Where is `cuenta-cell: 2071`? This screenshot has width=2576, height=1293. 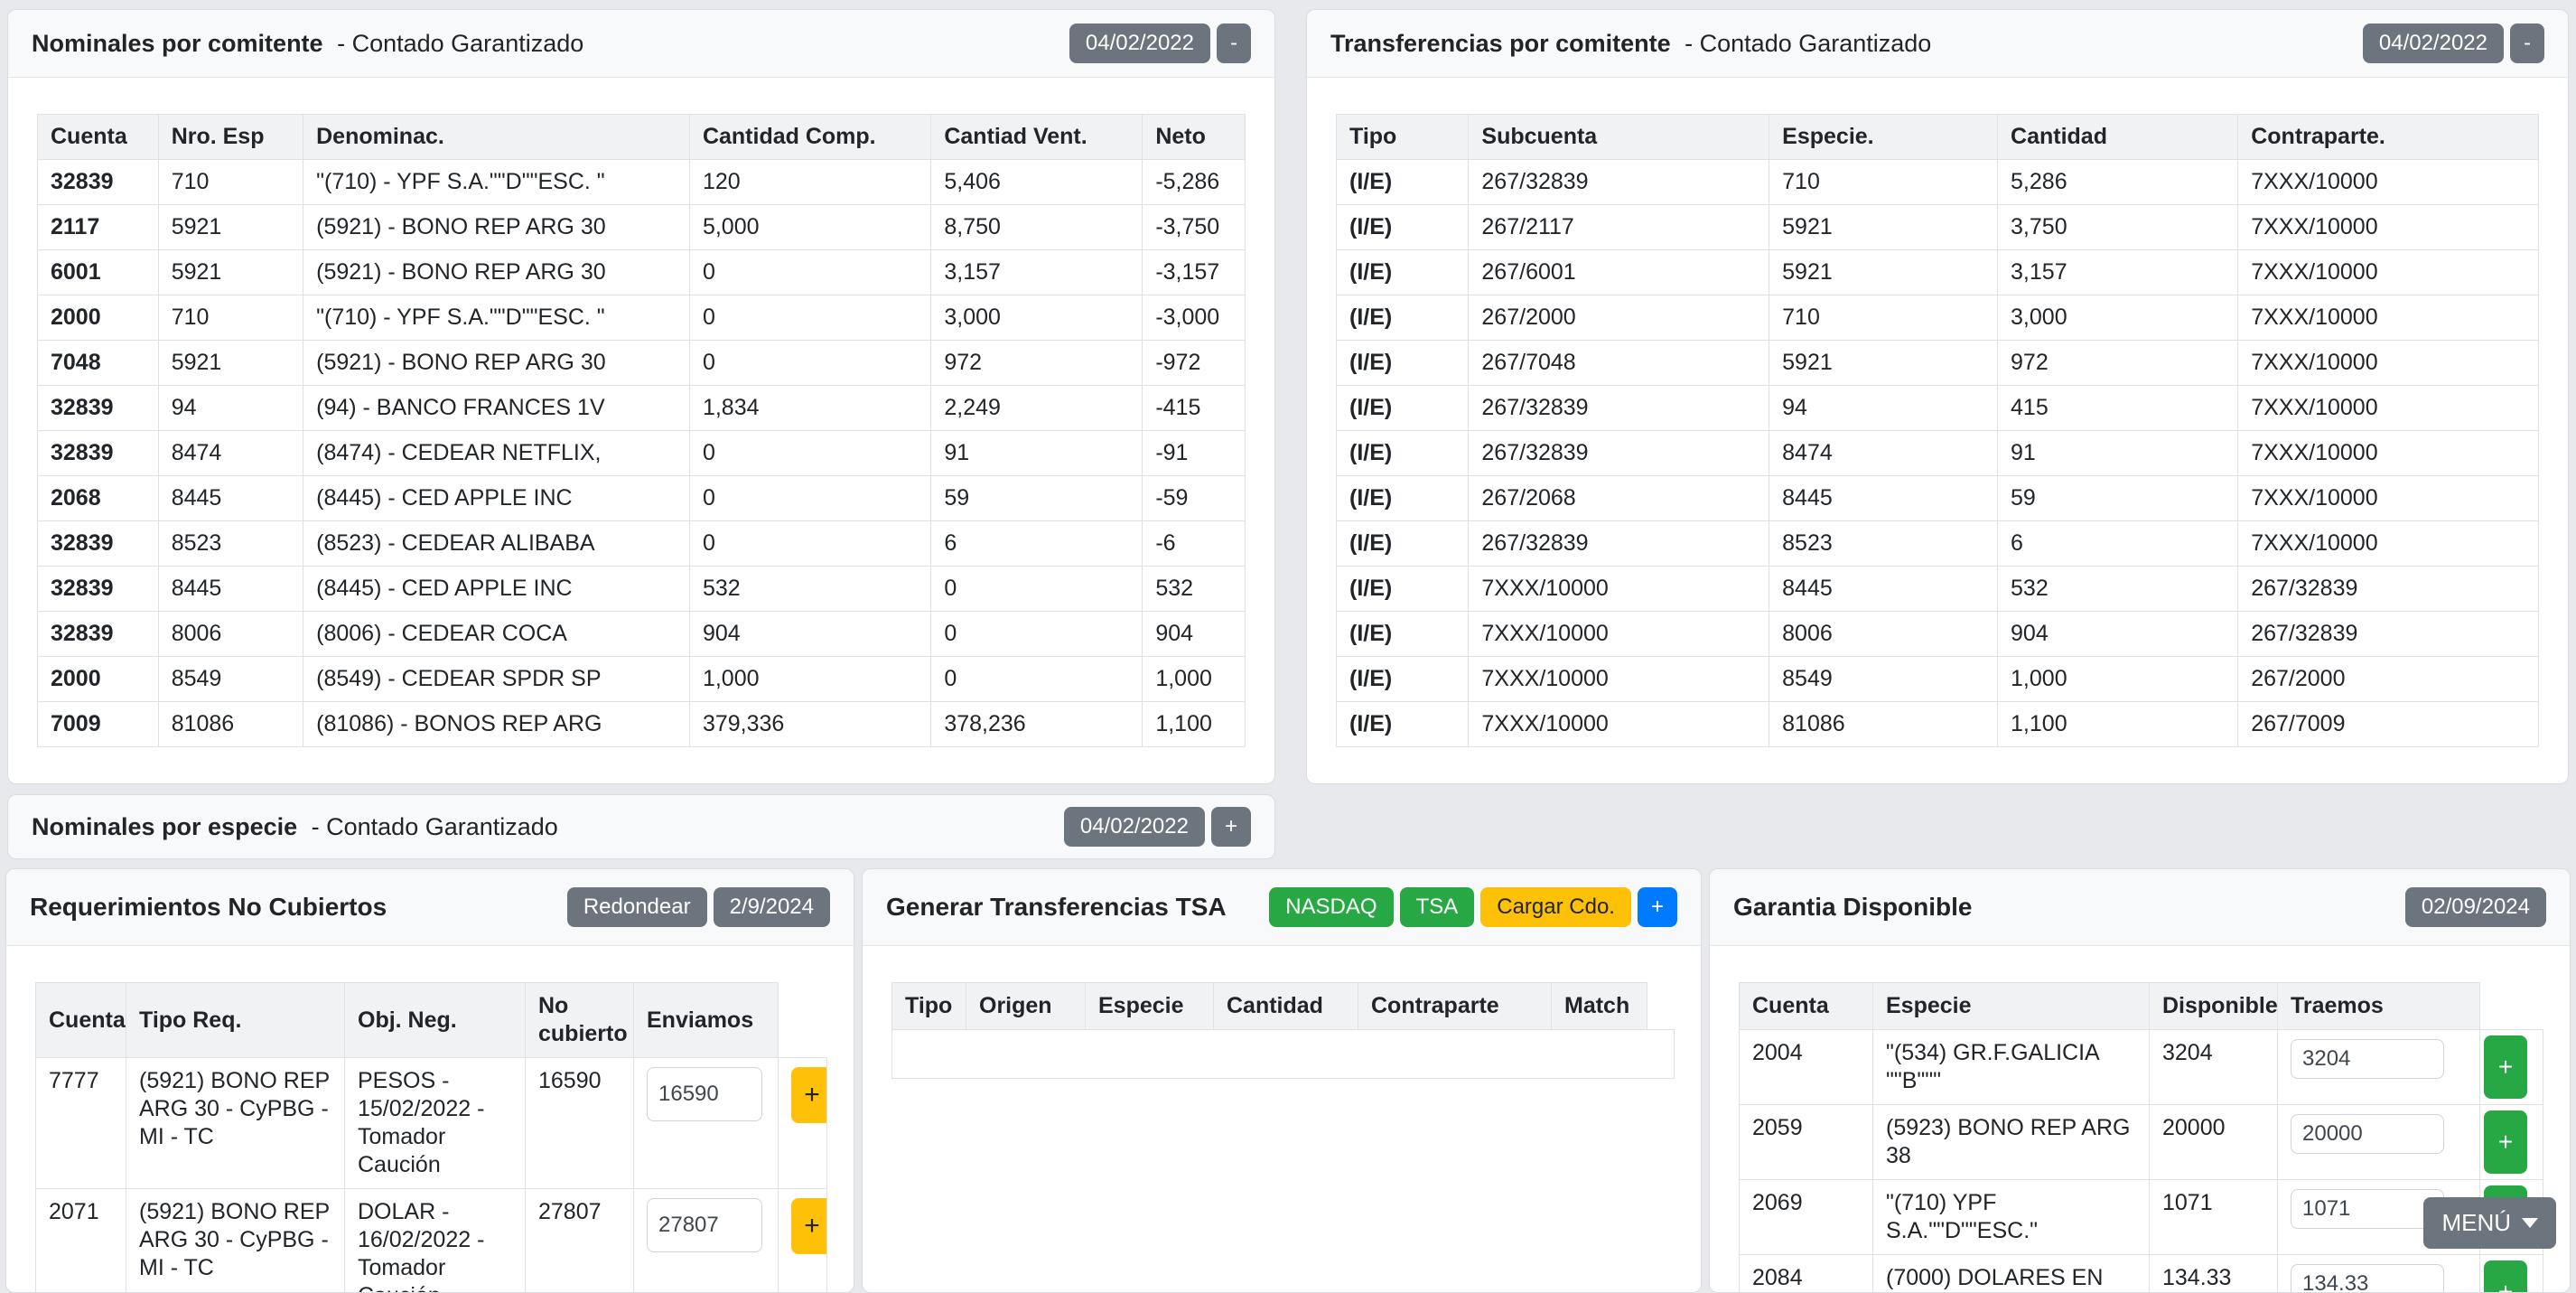
cuenta-cell: 2071 is located at coordinates (81, 1241).